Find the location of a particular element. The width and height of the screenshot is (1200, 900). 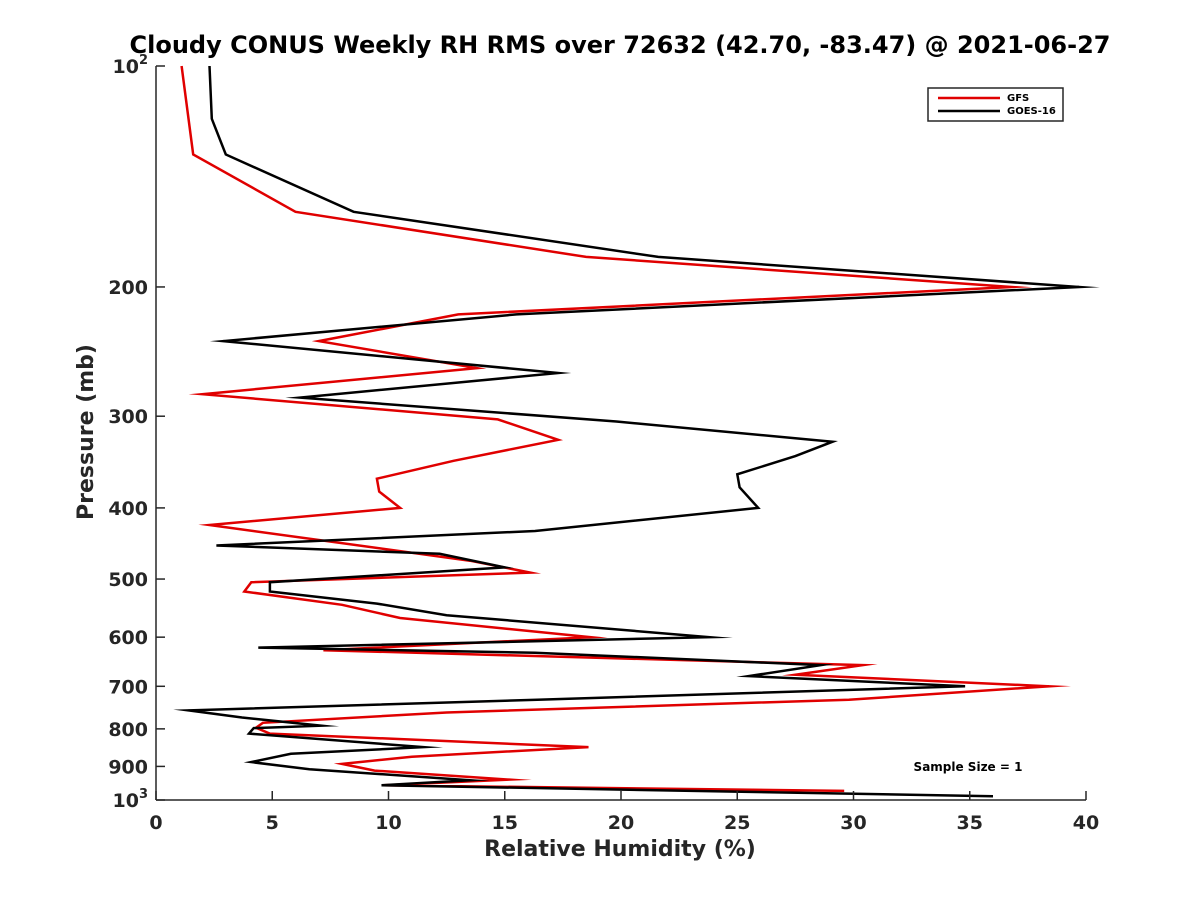

y-axis-label: Pressure (mb) is located at coordinates (86, 432).